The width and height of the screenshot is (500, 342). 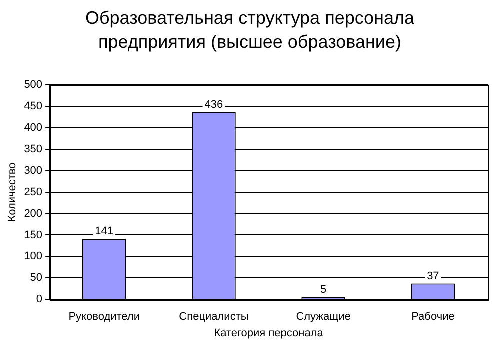 I want to click on data-label: 37, so click(x=433, y=276).